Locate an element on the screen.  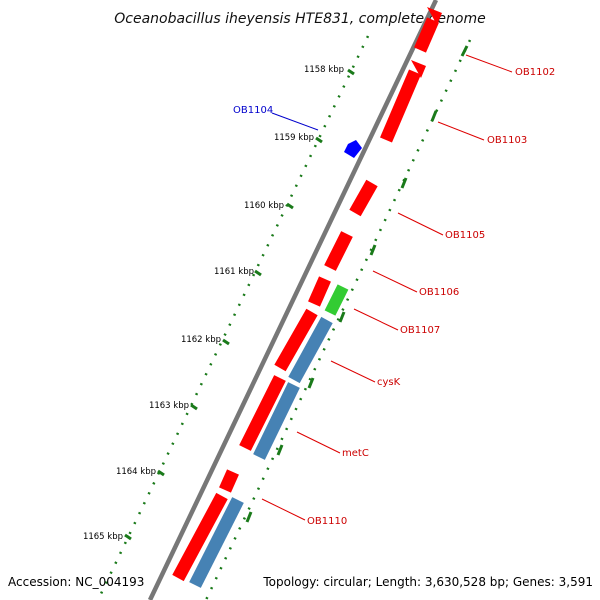
gene-label-ob1105: OB1105 is located at coordinates (465, 235).